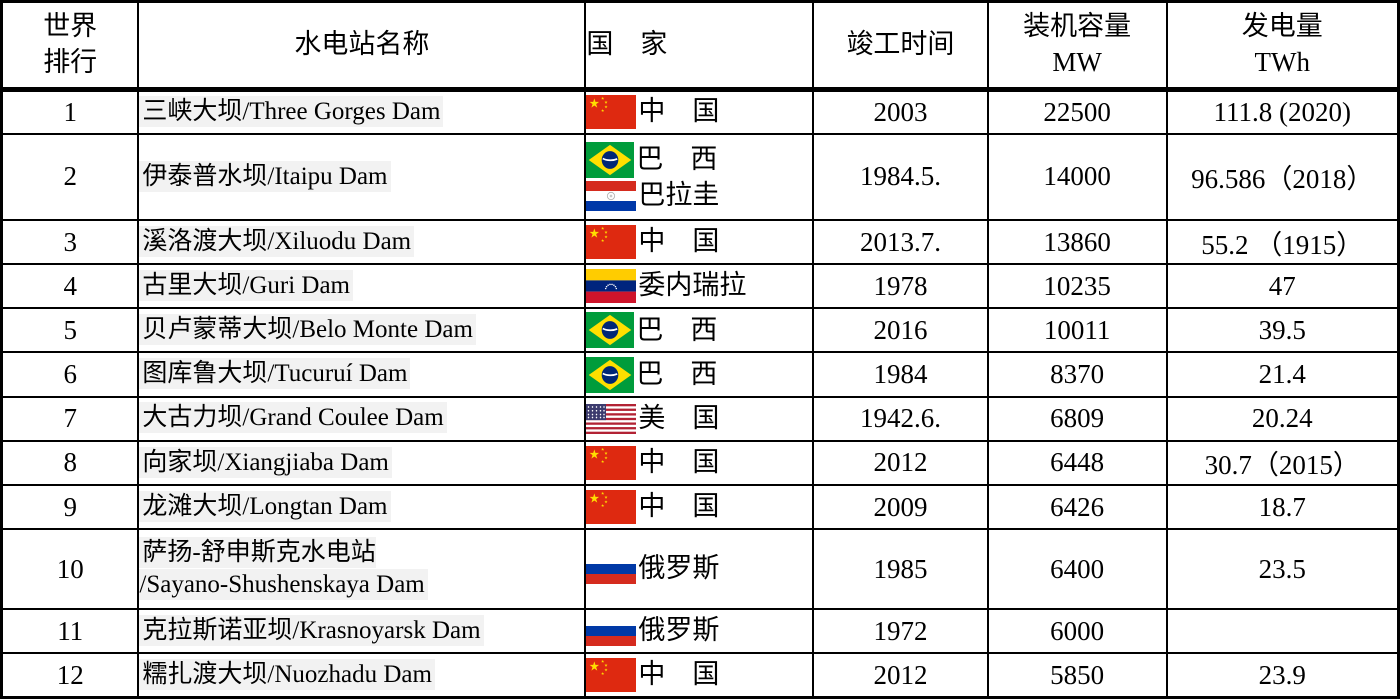 This screenshot has width=1400, height=699. I want to click on rank-cell: 3, so click(70, 242).